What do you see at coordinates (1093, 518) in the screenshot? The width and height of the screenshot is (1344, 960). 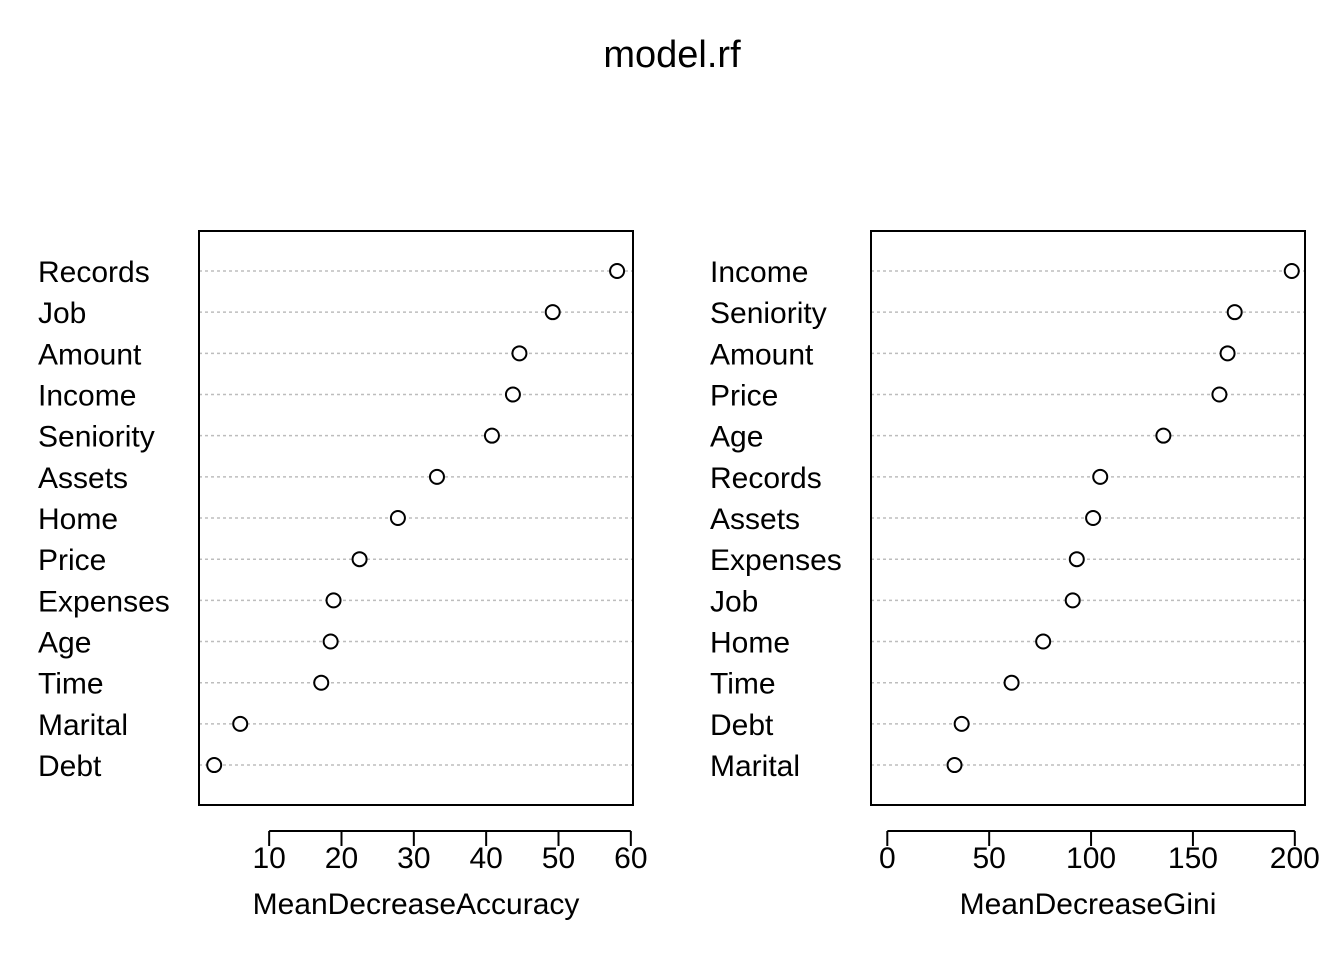 I see `gini-point-assets` at bounding box center [1093, 518].